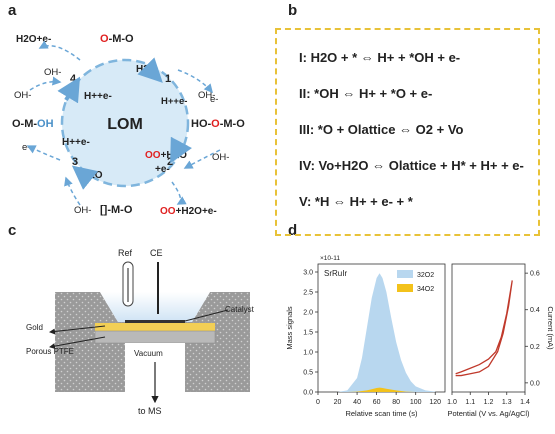  What do you see at coordinates (59, 50) in the screenshot?
I see `top-left-arrow` at bounding box center [59, 50].